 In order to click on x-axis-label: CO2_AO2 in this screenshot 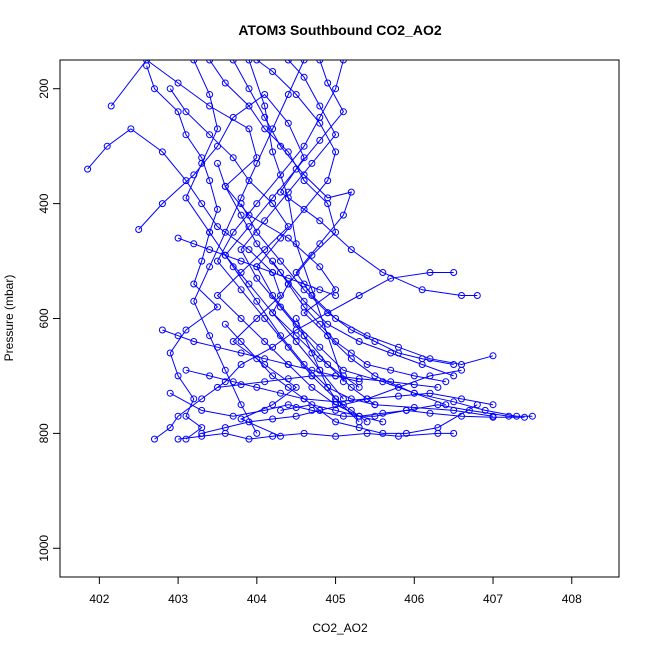, I will do `click(340, 628)`.